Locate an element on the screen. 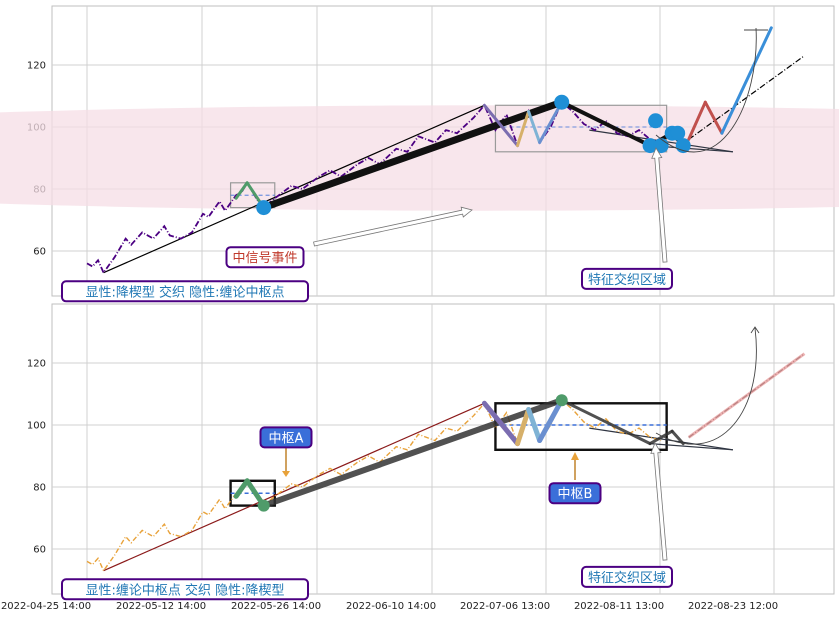 The image size is (839, 617). zhongshu-b-arrow-head is located at coordinates (575, 456).